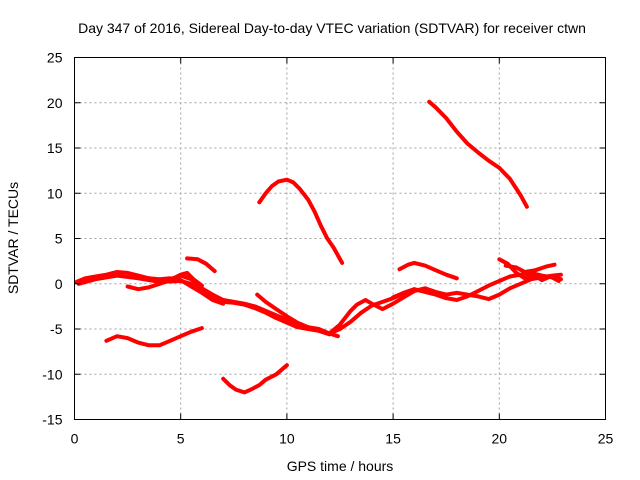  What do you see at coordinates (59, 284) in the screenshot?
I see `y-tick-label: 0` at bounding box center [59, 284].